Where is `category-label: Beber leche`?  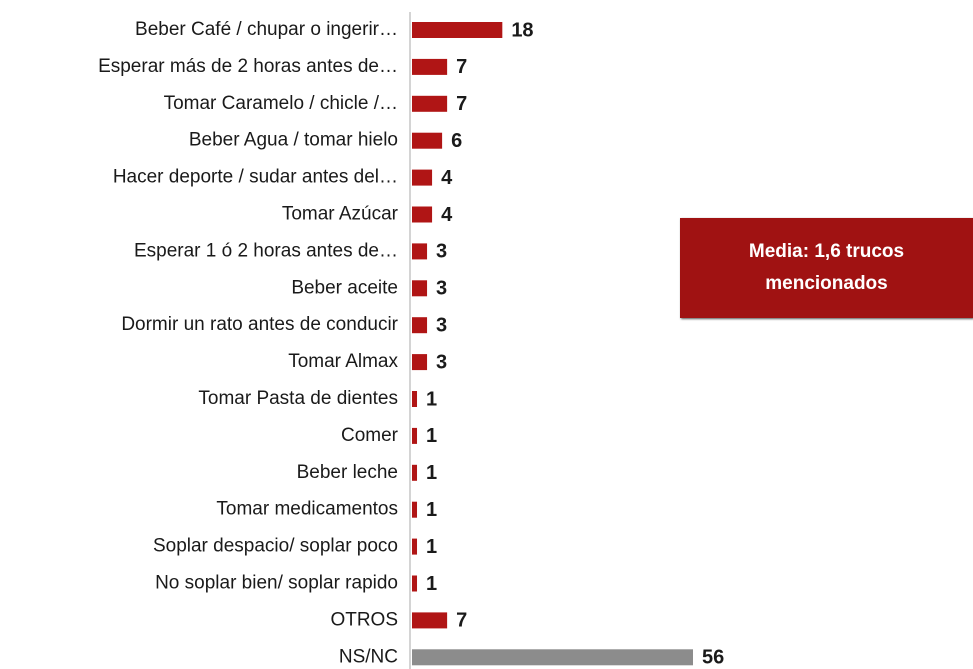 category-label: Beber leche is located at coordinates (347, 472).